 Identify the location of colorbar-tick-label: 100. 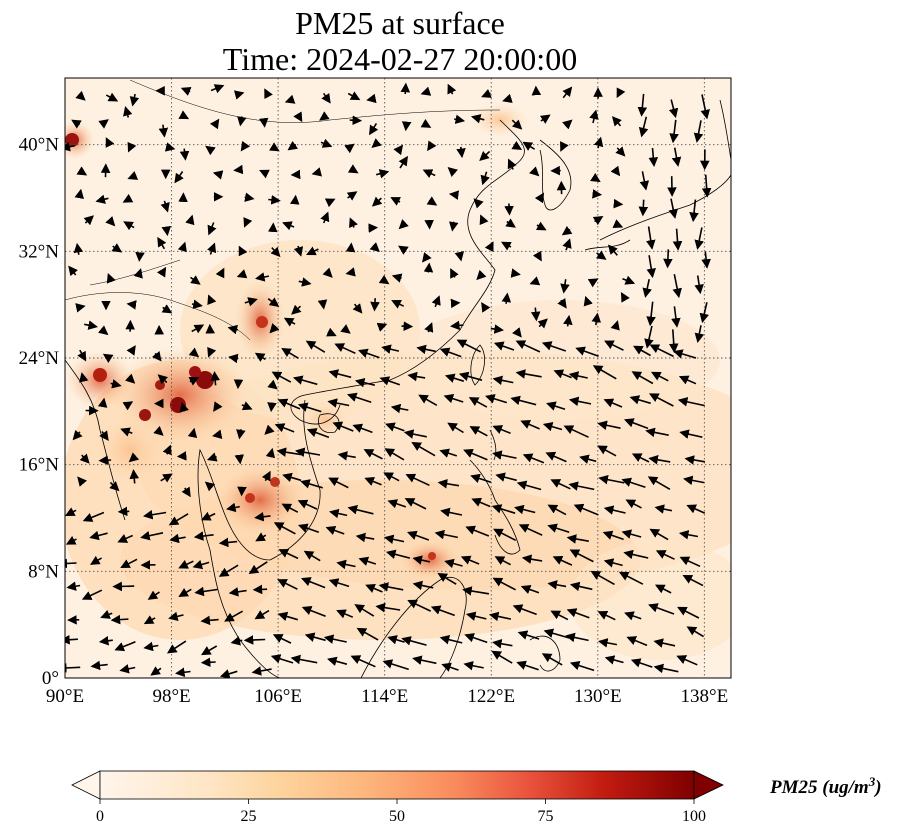
(694, 816).